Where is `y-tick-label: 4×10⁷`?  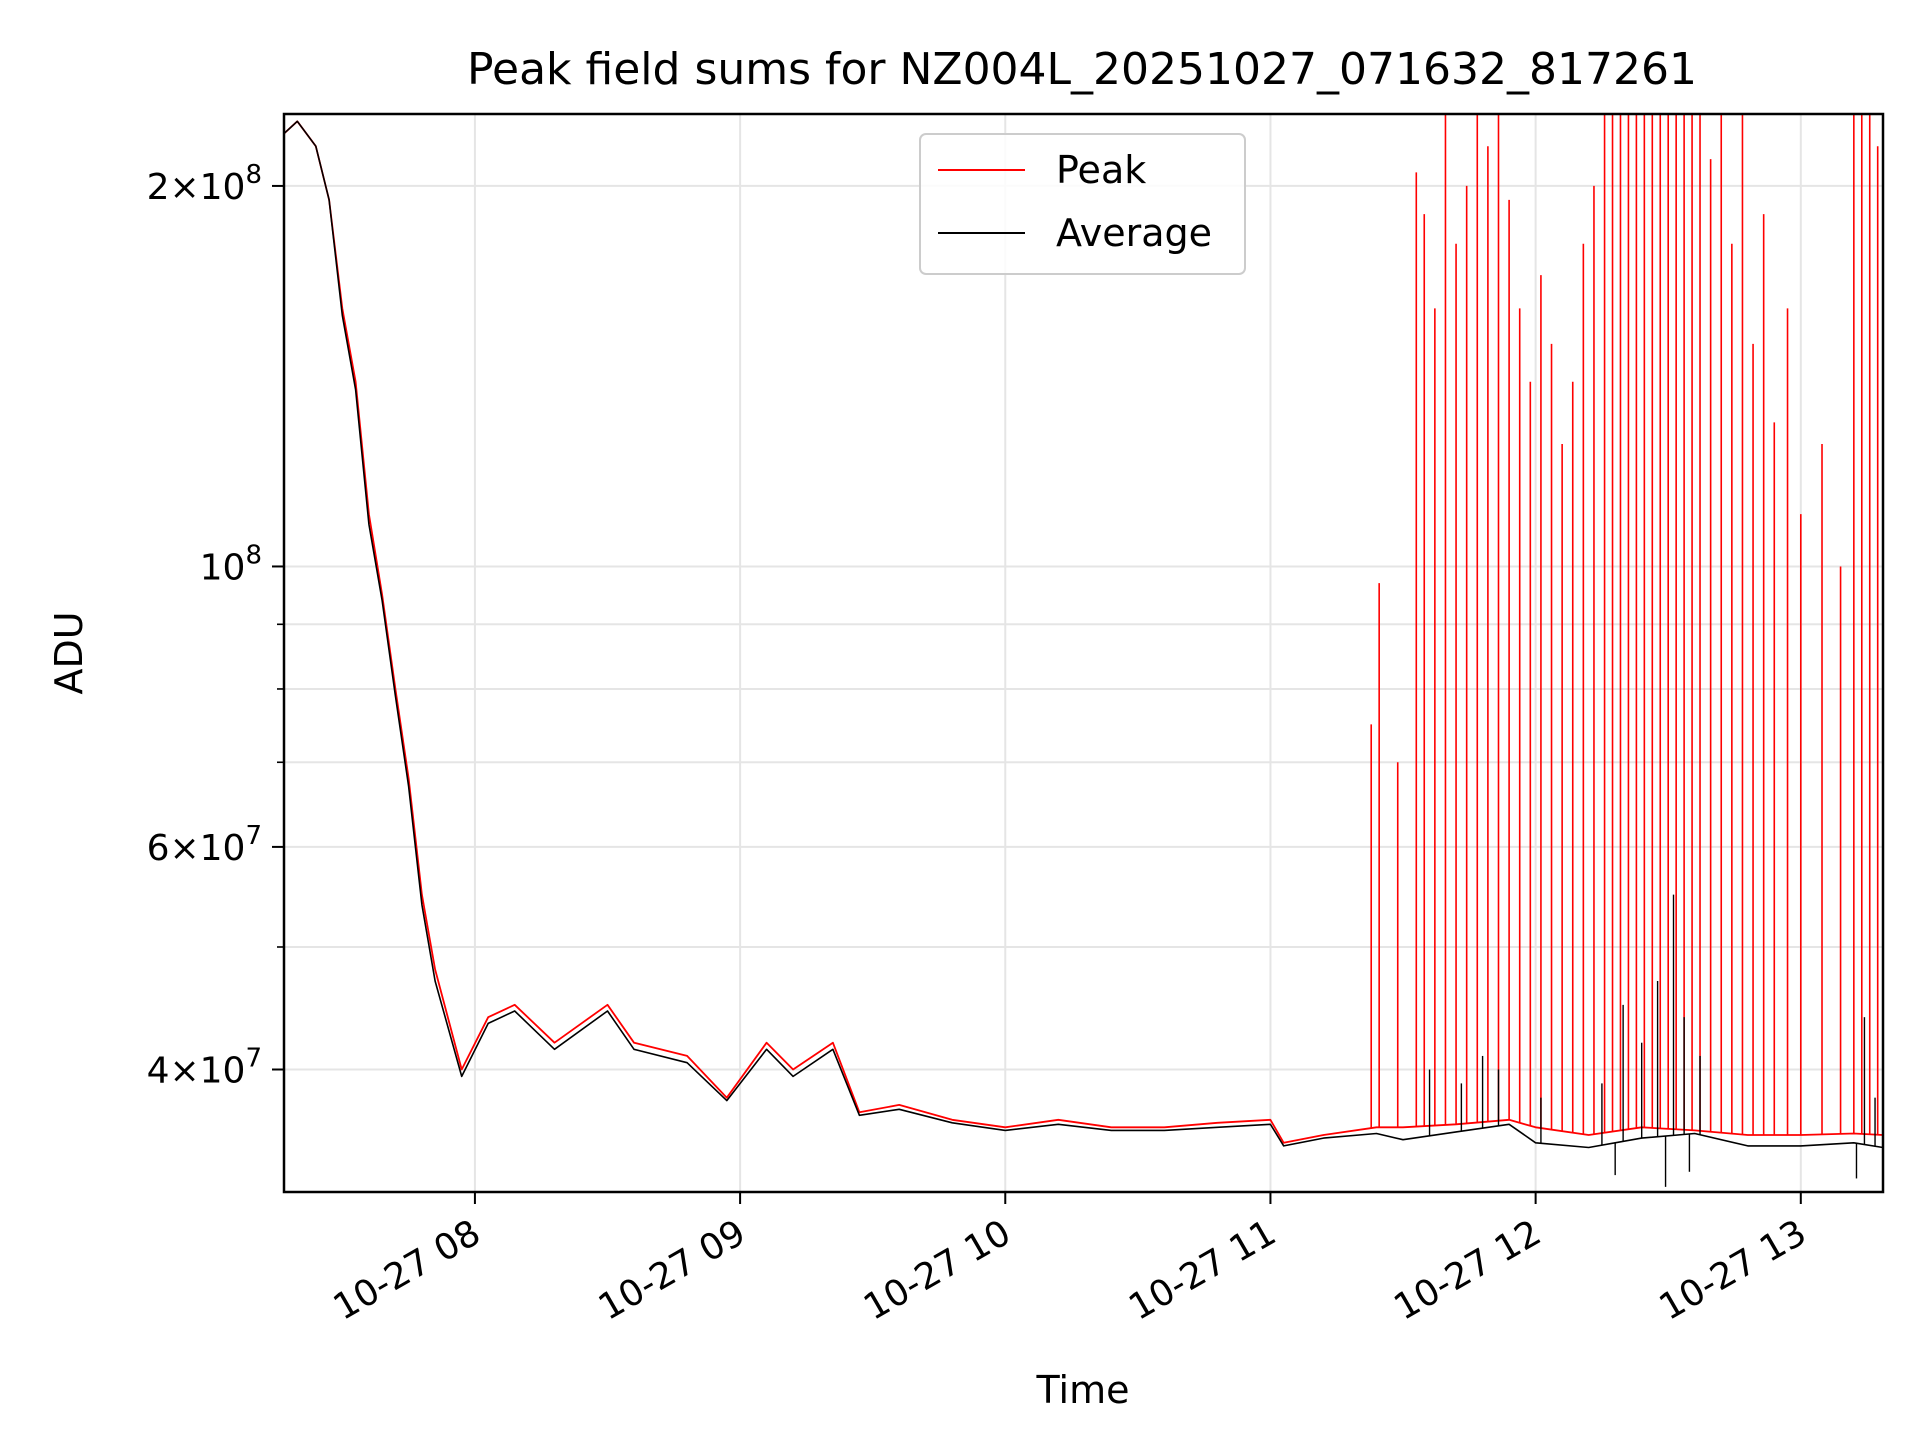 y-tick-label: 4×10⁷ is located at coordinates (204, 1067).